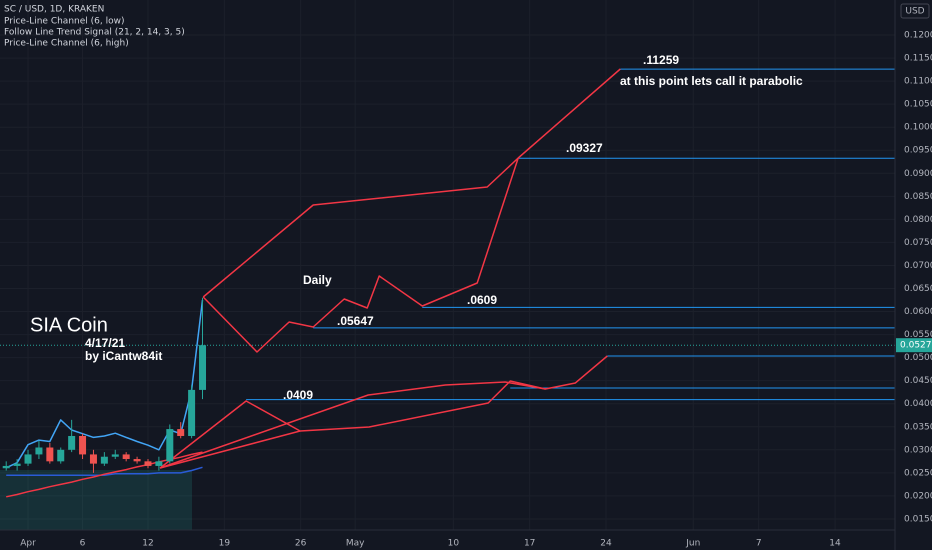  What do you see at coordinates (918, 59) in the screenshot?
I see `y-tick-label: 0.11500` at bounding box center [918, 59].